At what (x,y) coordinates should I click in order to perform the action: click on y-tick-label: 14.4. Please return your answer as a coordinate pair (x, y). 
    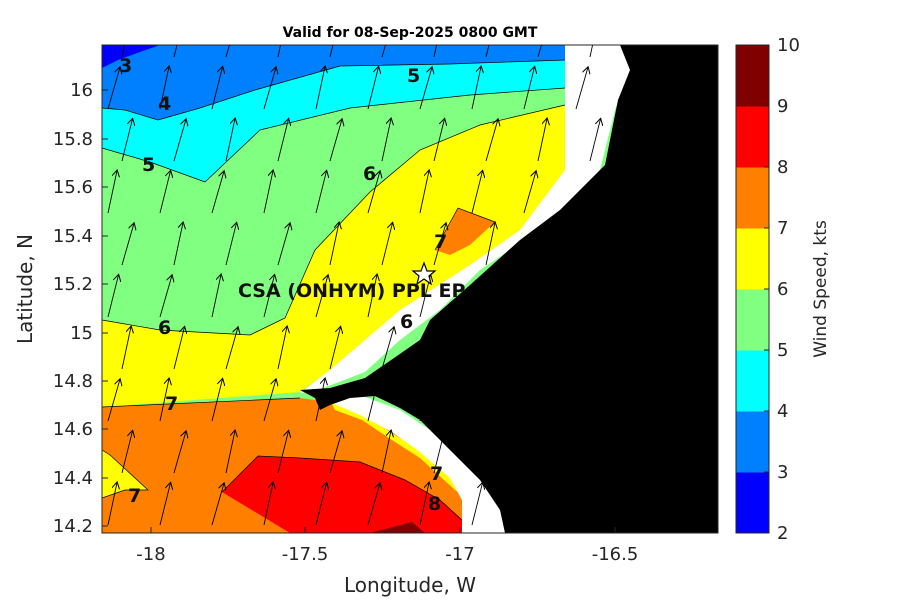
    Looking at the image, I should click on (73, 478).